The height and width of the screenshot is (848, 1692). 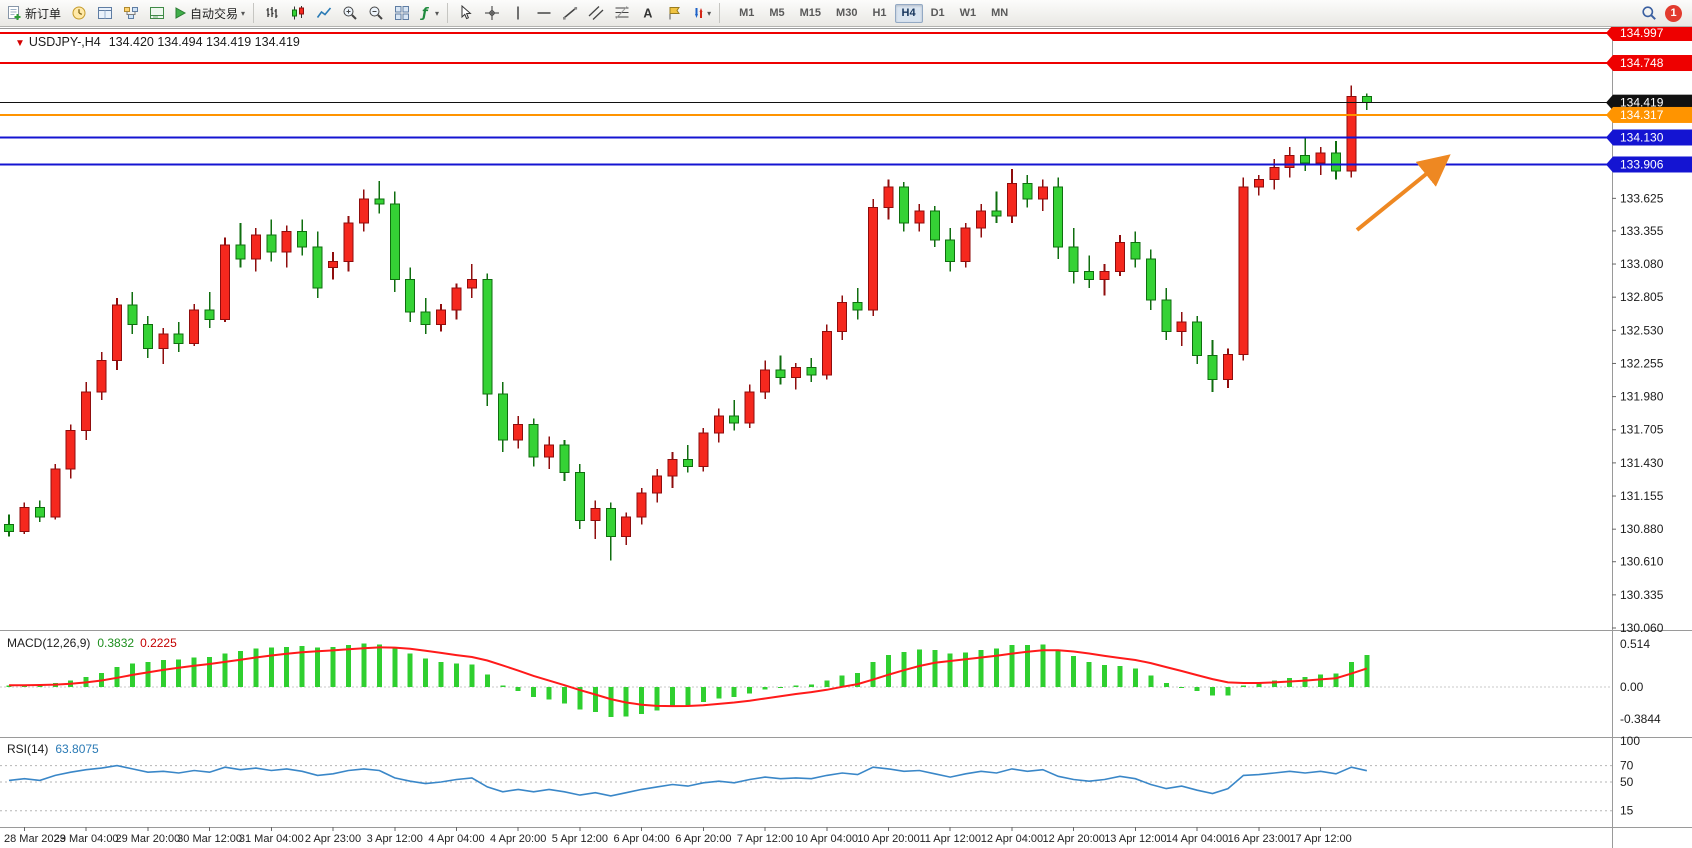 I want to click on bar-chart-button, so click(x=272, y=13).